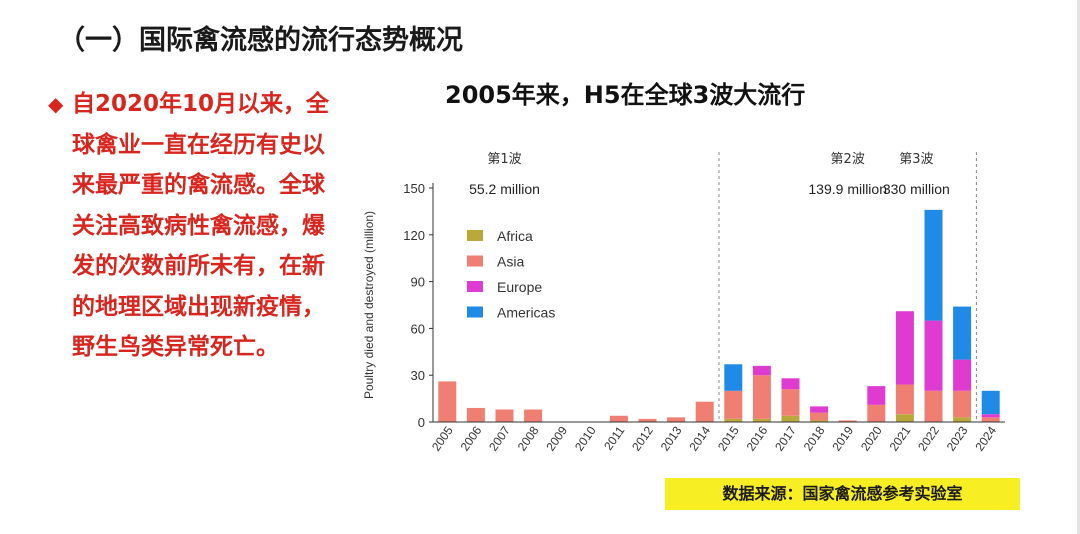 This screenshot has width=1080, height=534. What do you see at coordinates (790, 402) in the screenshot?
I see `bar-asia-2017` at bounding box center [790, 402].